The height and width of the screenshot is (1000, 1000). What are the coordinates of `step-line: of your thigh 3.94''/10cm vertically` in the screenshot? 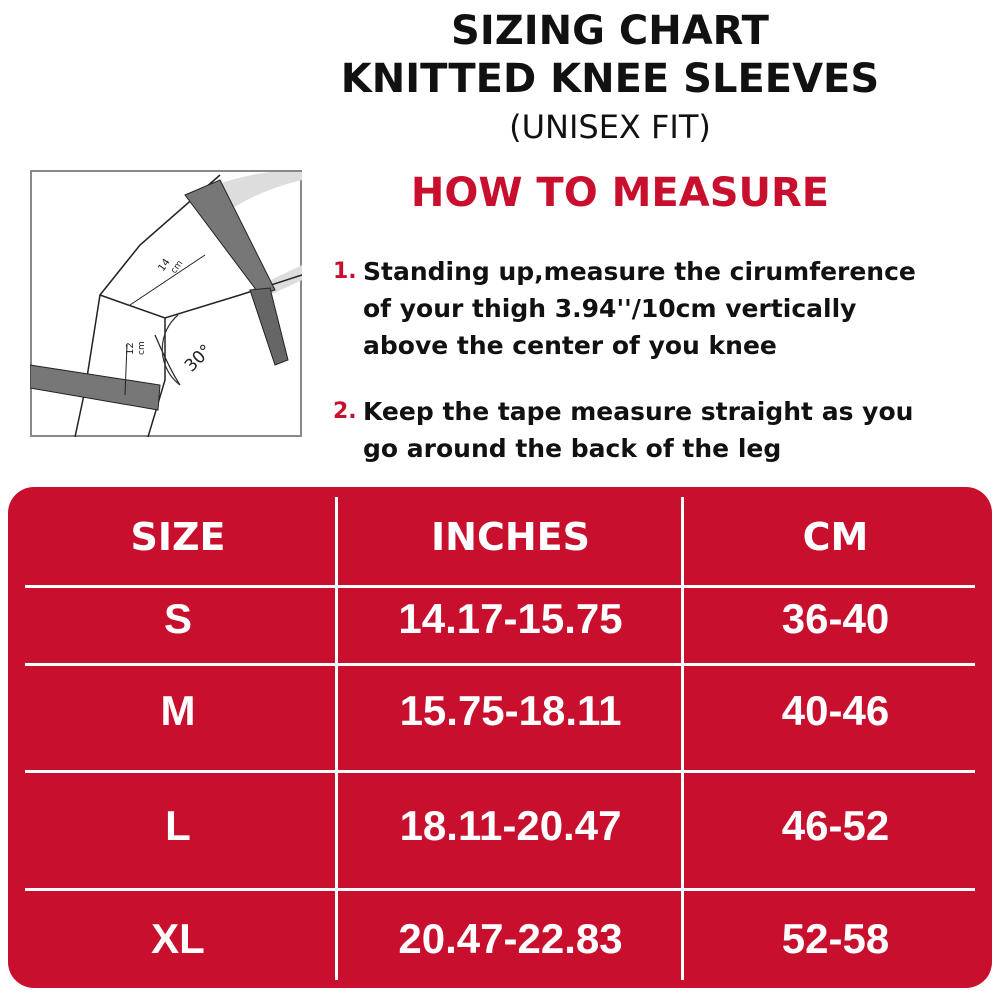 It's located at (610, 308).